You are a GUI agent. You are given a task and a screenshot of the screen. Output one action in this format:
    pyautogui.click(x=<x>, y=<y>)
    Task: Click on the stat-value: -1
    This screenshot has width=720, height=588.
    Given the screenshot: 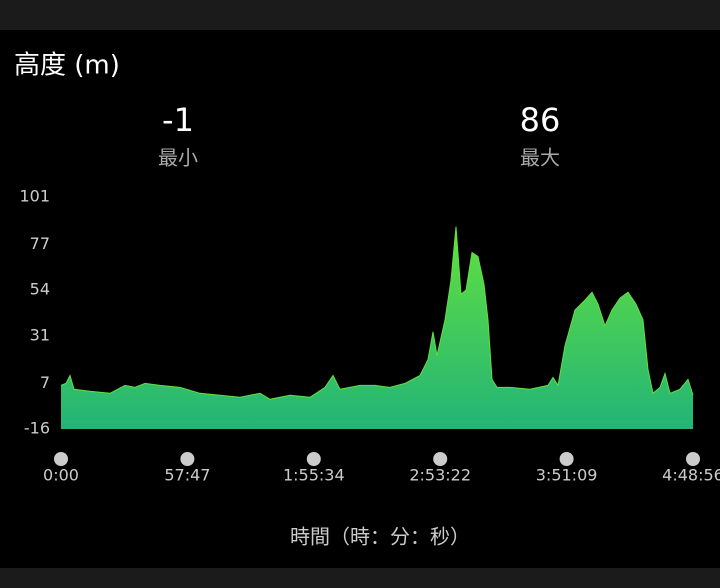 What is the action you would take?
    pyautogui.click(x=178, y=120)
    